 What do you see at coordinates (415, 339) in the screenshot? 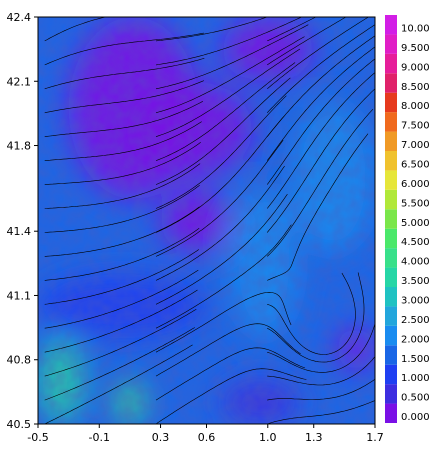
I see `colorbar-label: 2.000` at bounding box center [415, 339].